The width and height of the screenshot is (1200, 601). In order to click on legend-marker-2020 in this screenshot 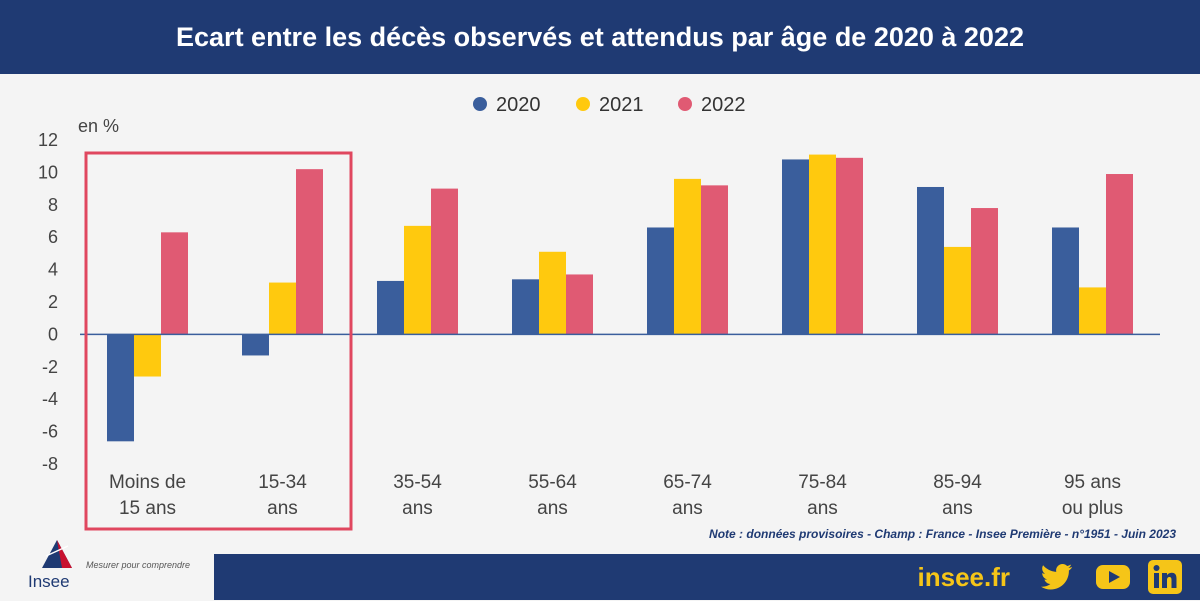, I will do `click(480, 104)`.